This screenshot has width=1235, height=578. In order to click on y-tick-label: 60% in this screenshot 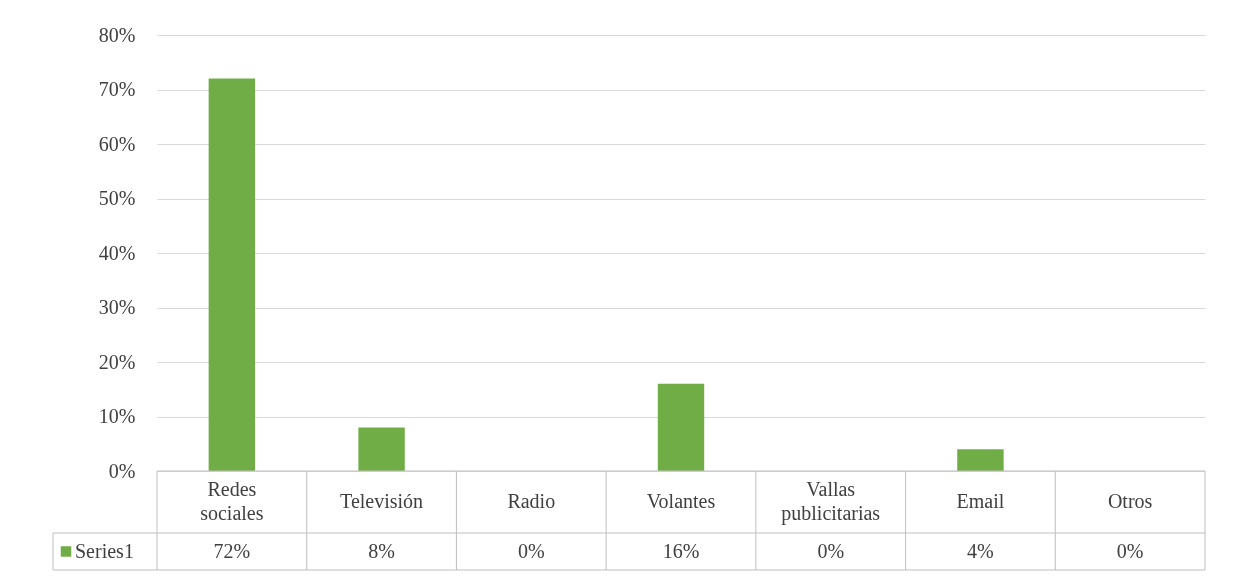, I will do `click(117, 143)`.